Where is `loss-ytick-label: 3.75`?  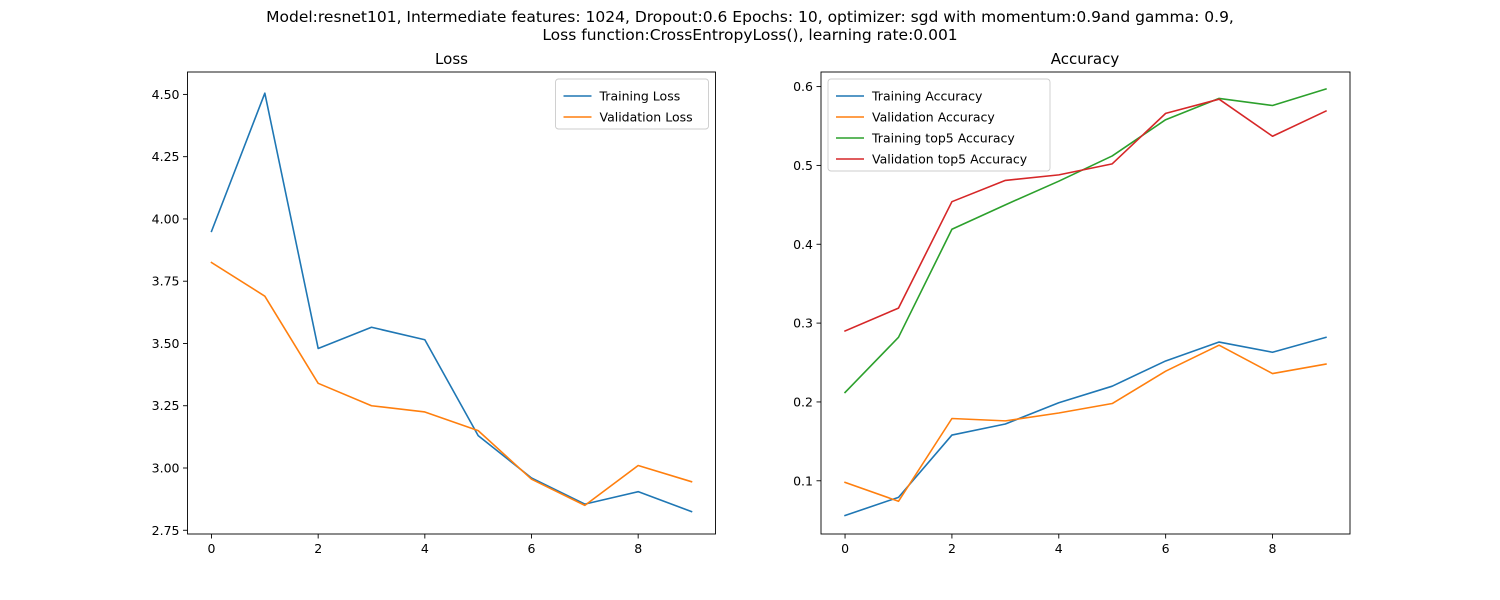 loss-ytick-label: 3.75 is located at coordinates (166, 281).